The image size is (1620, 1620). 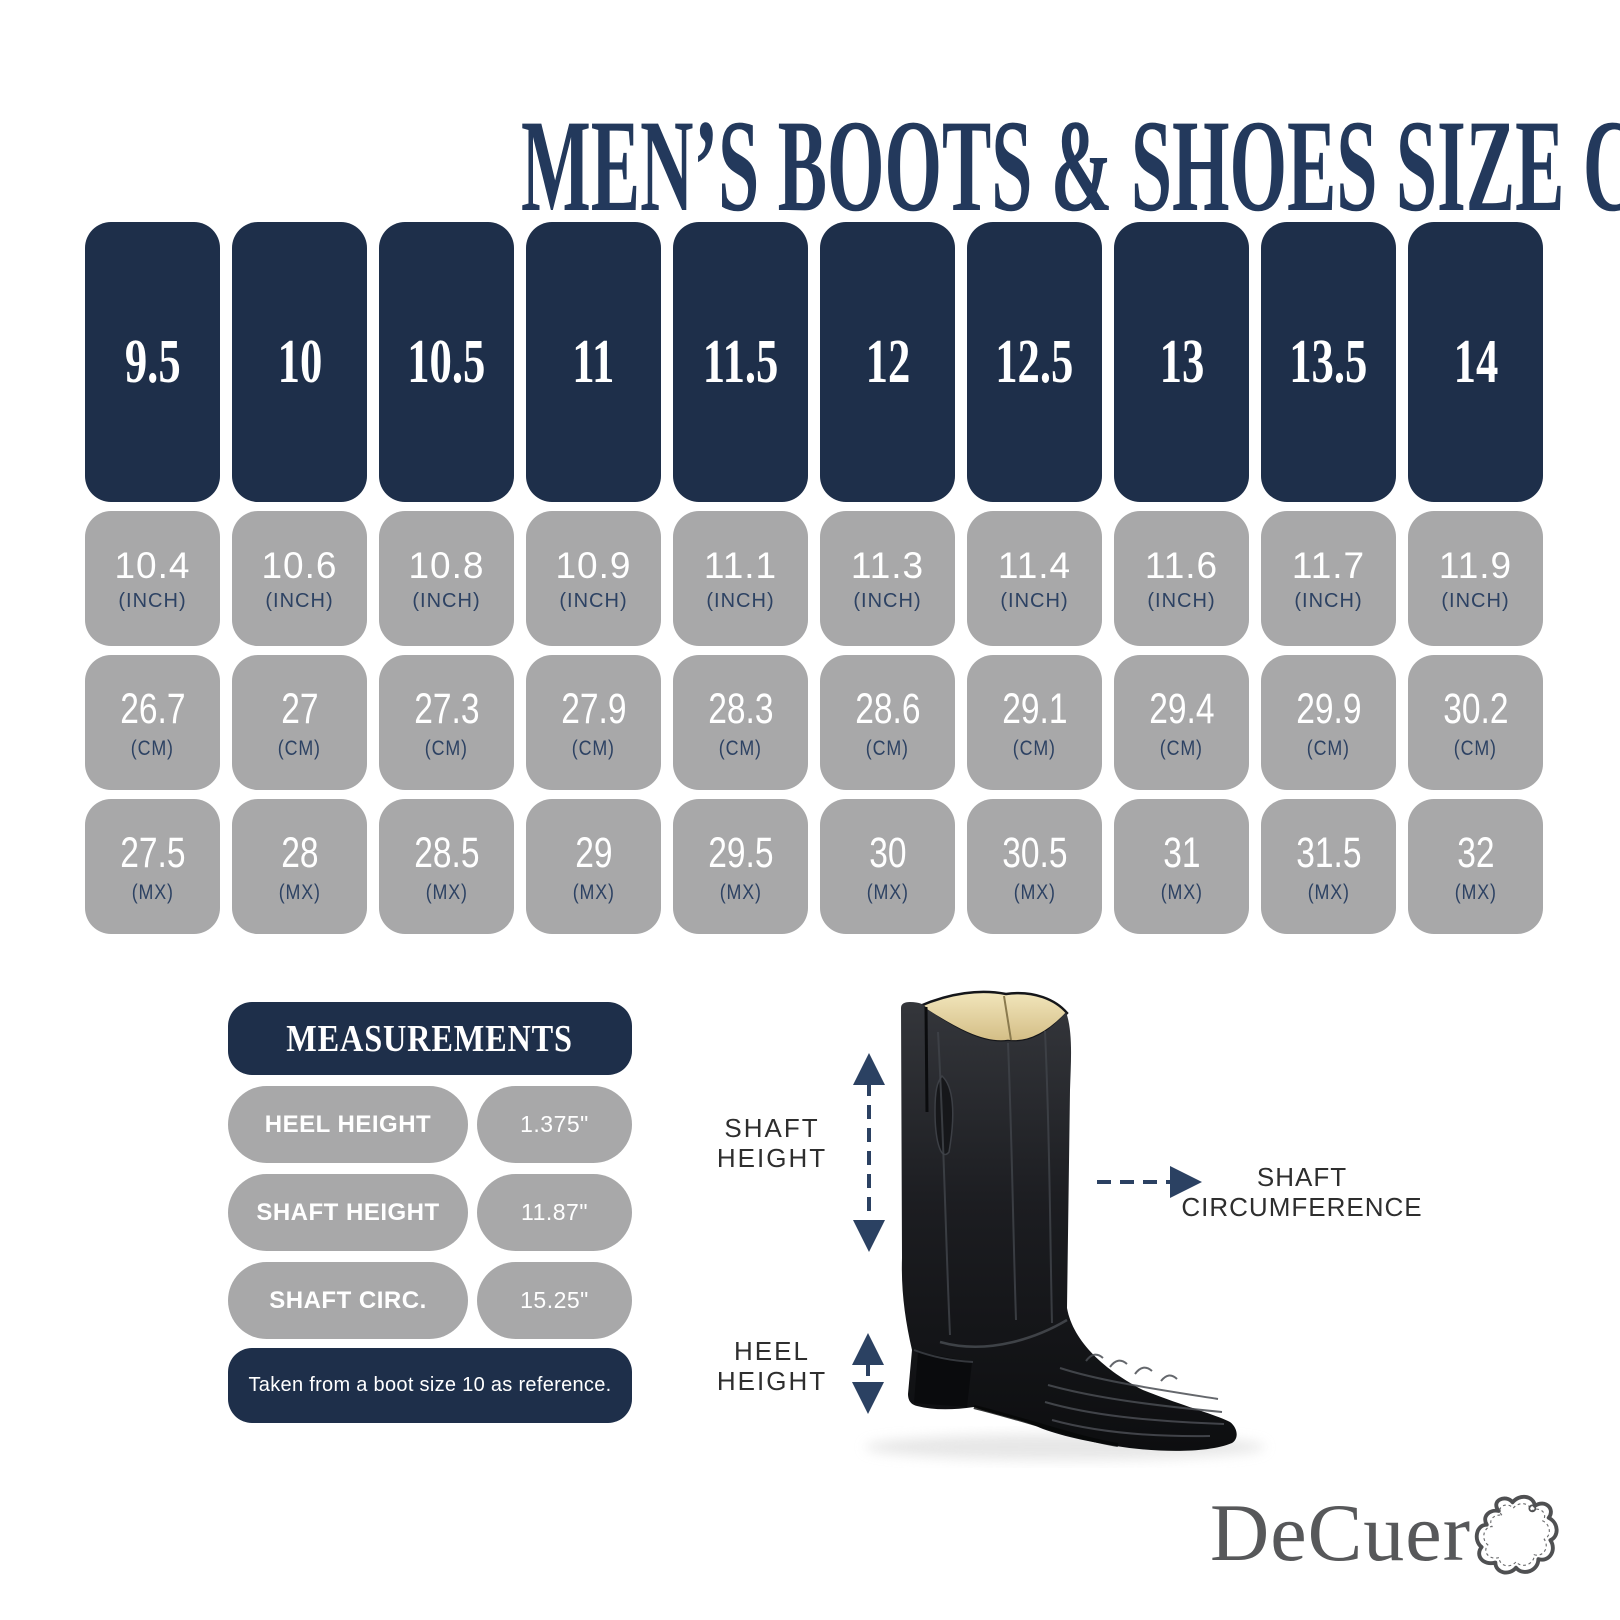 What do you see at coordinates (1181, 361) in the screenshot?
I see `size-value: 13` at bounding box center [1181, 361].